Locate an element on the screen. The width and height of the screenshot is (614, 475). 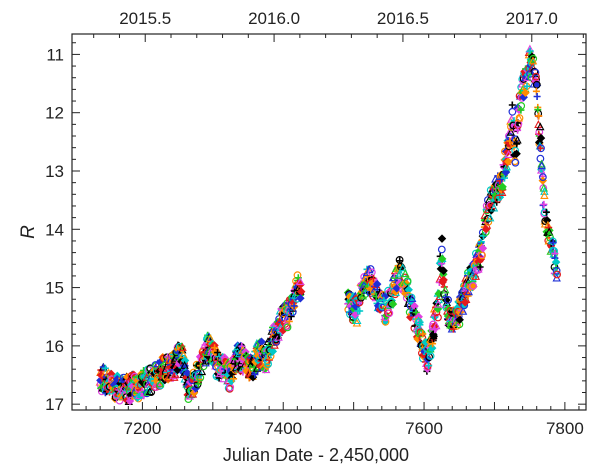
x-tick-label: 7600 is located at coordinates (424, 428).